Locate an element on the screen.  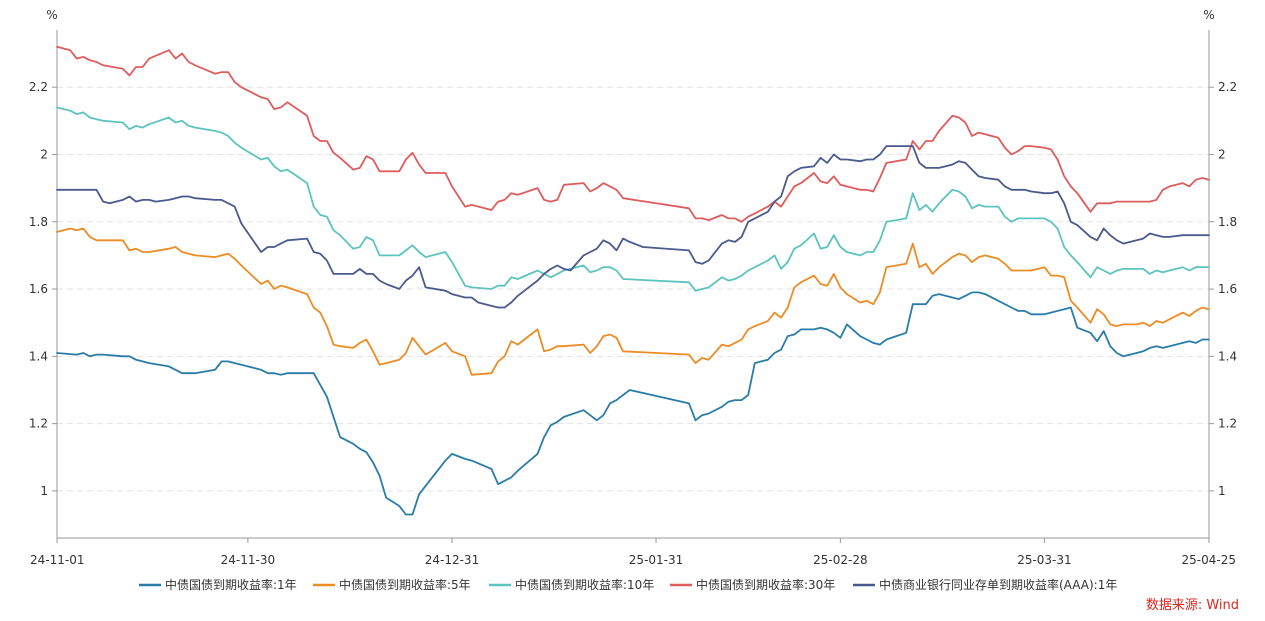
y-tick-label-right: 1.2 is located at coordinates (1227, 424).